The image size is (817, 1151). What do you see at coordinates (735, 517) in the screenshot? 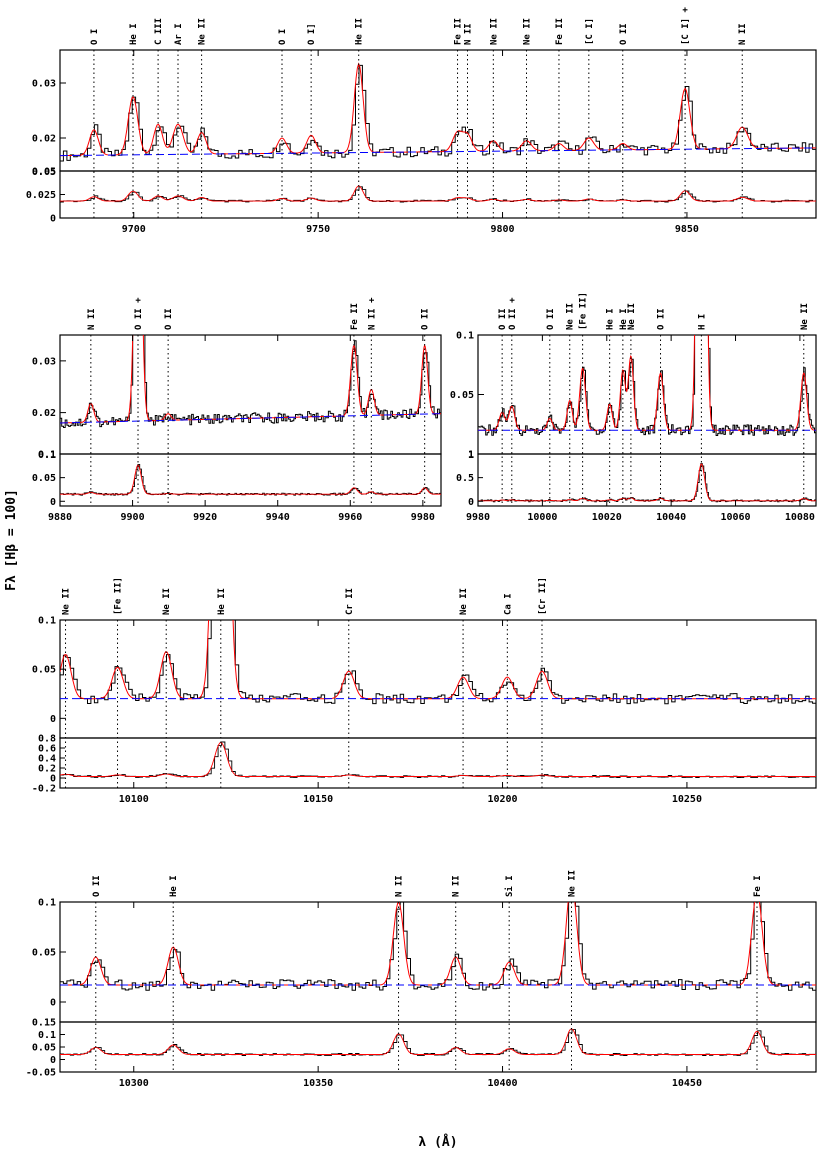
I see `x-tick-label: 10060` at bounding box center [735, 517].